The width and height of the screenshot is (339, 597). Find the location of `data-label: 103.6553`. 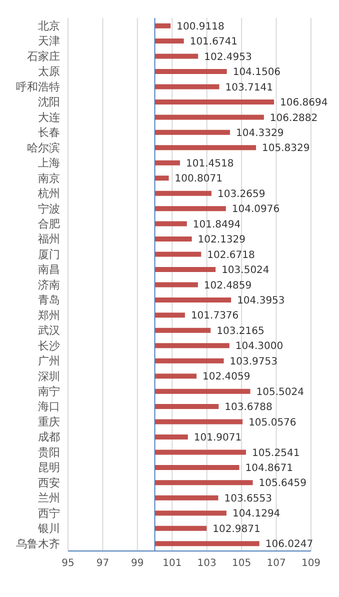

data-label: 103.6553 is located at coordinates (248, 498).